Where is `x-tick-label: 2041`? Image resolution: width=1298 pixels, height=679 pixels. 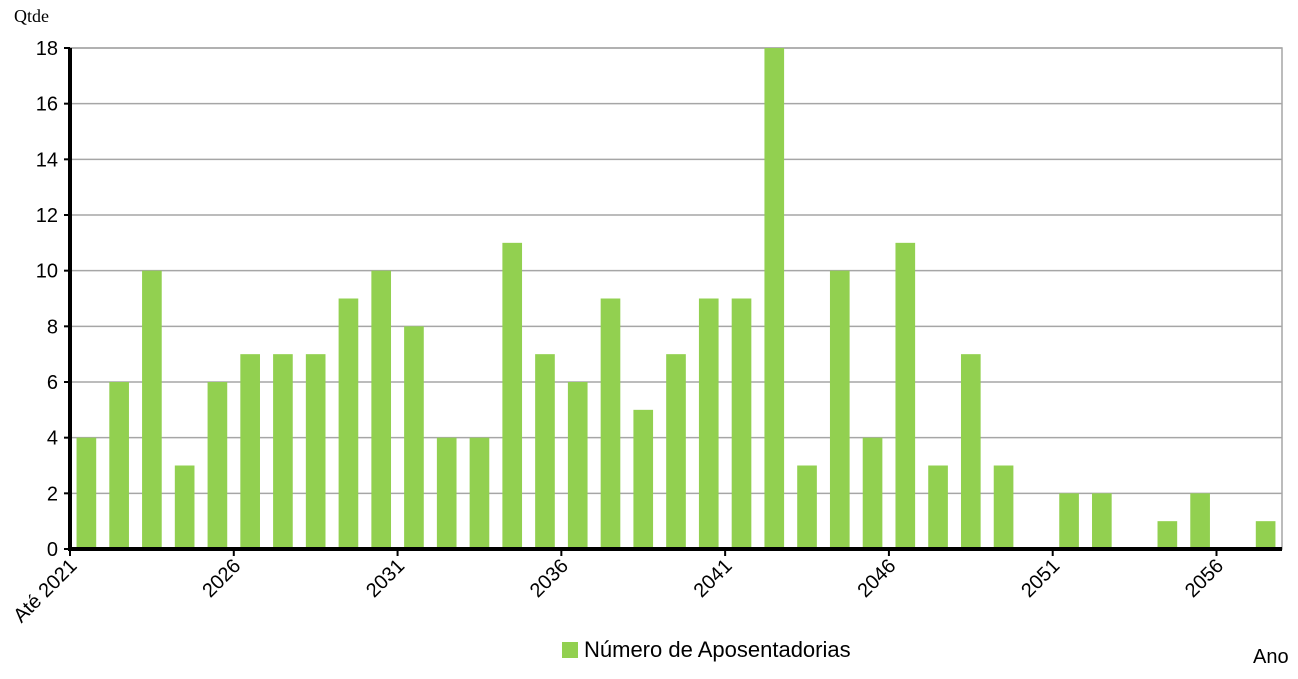
x-tick-label: 2041 is located at coordinates (713, 578).